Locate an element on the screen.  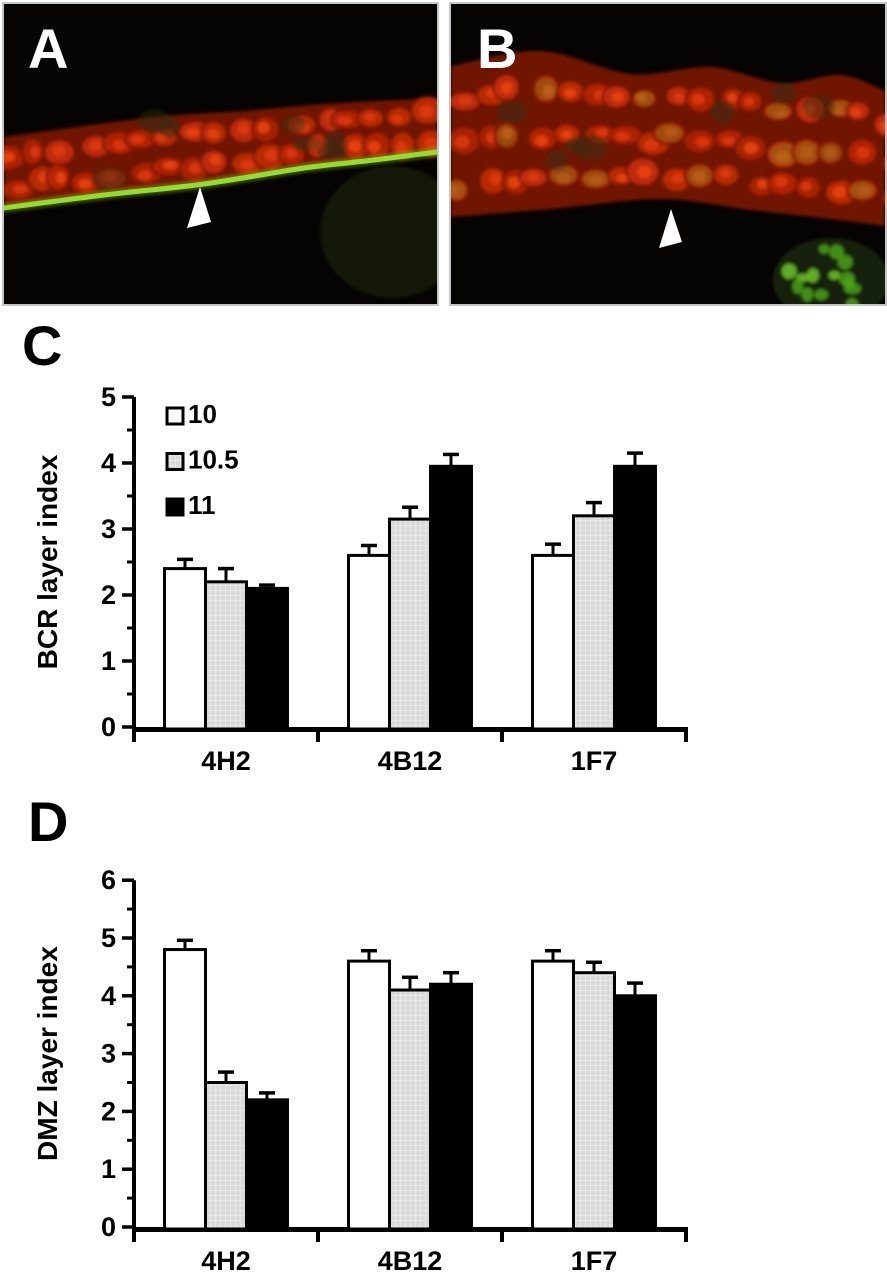
y-axis-label: DMZ layer index is located at coordinates (47, 1053).